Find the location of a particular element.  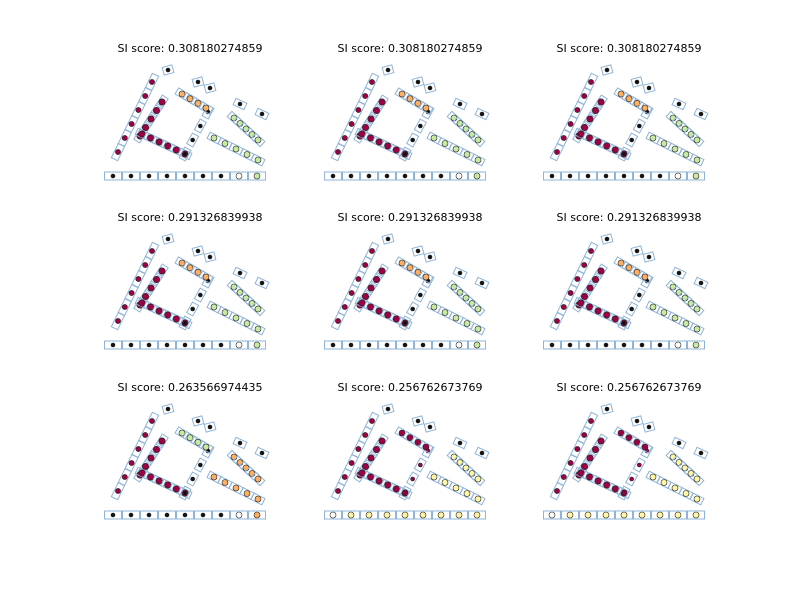

panel-9: SI score: 0.256762673769 is located at coordinates (629, 461).